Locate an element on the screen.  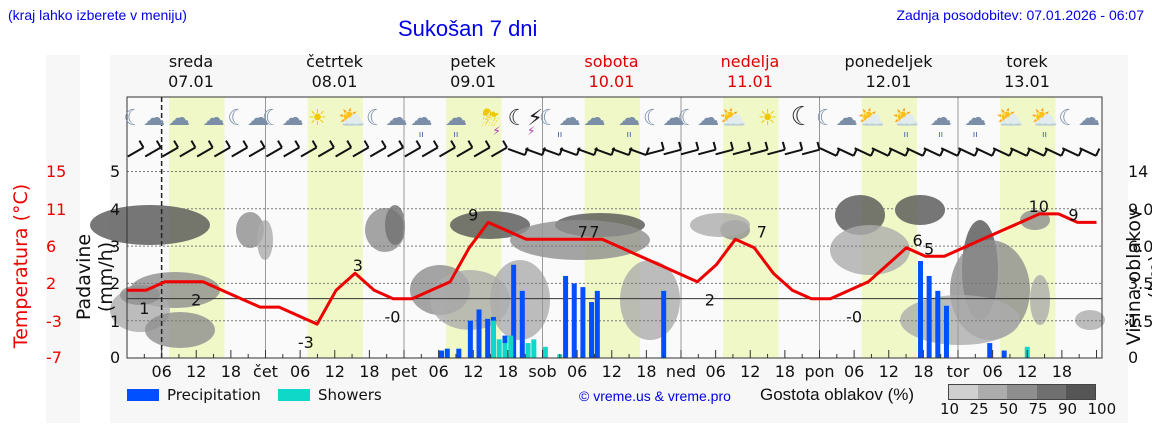
day-date: 08.01 is located at coordinates (334, 81).